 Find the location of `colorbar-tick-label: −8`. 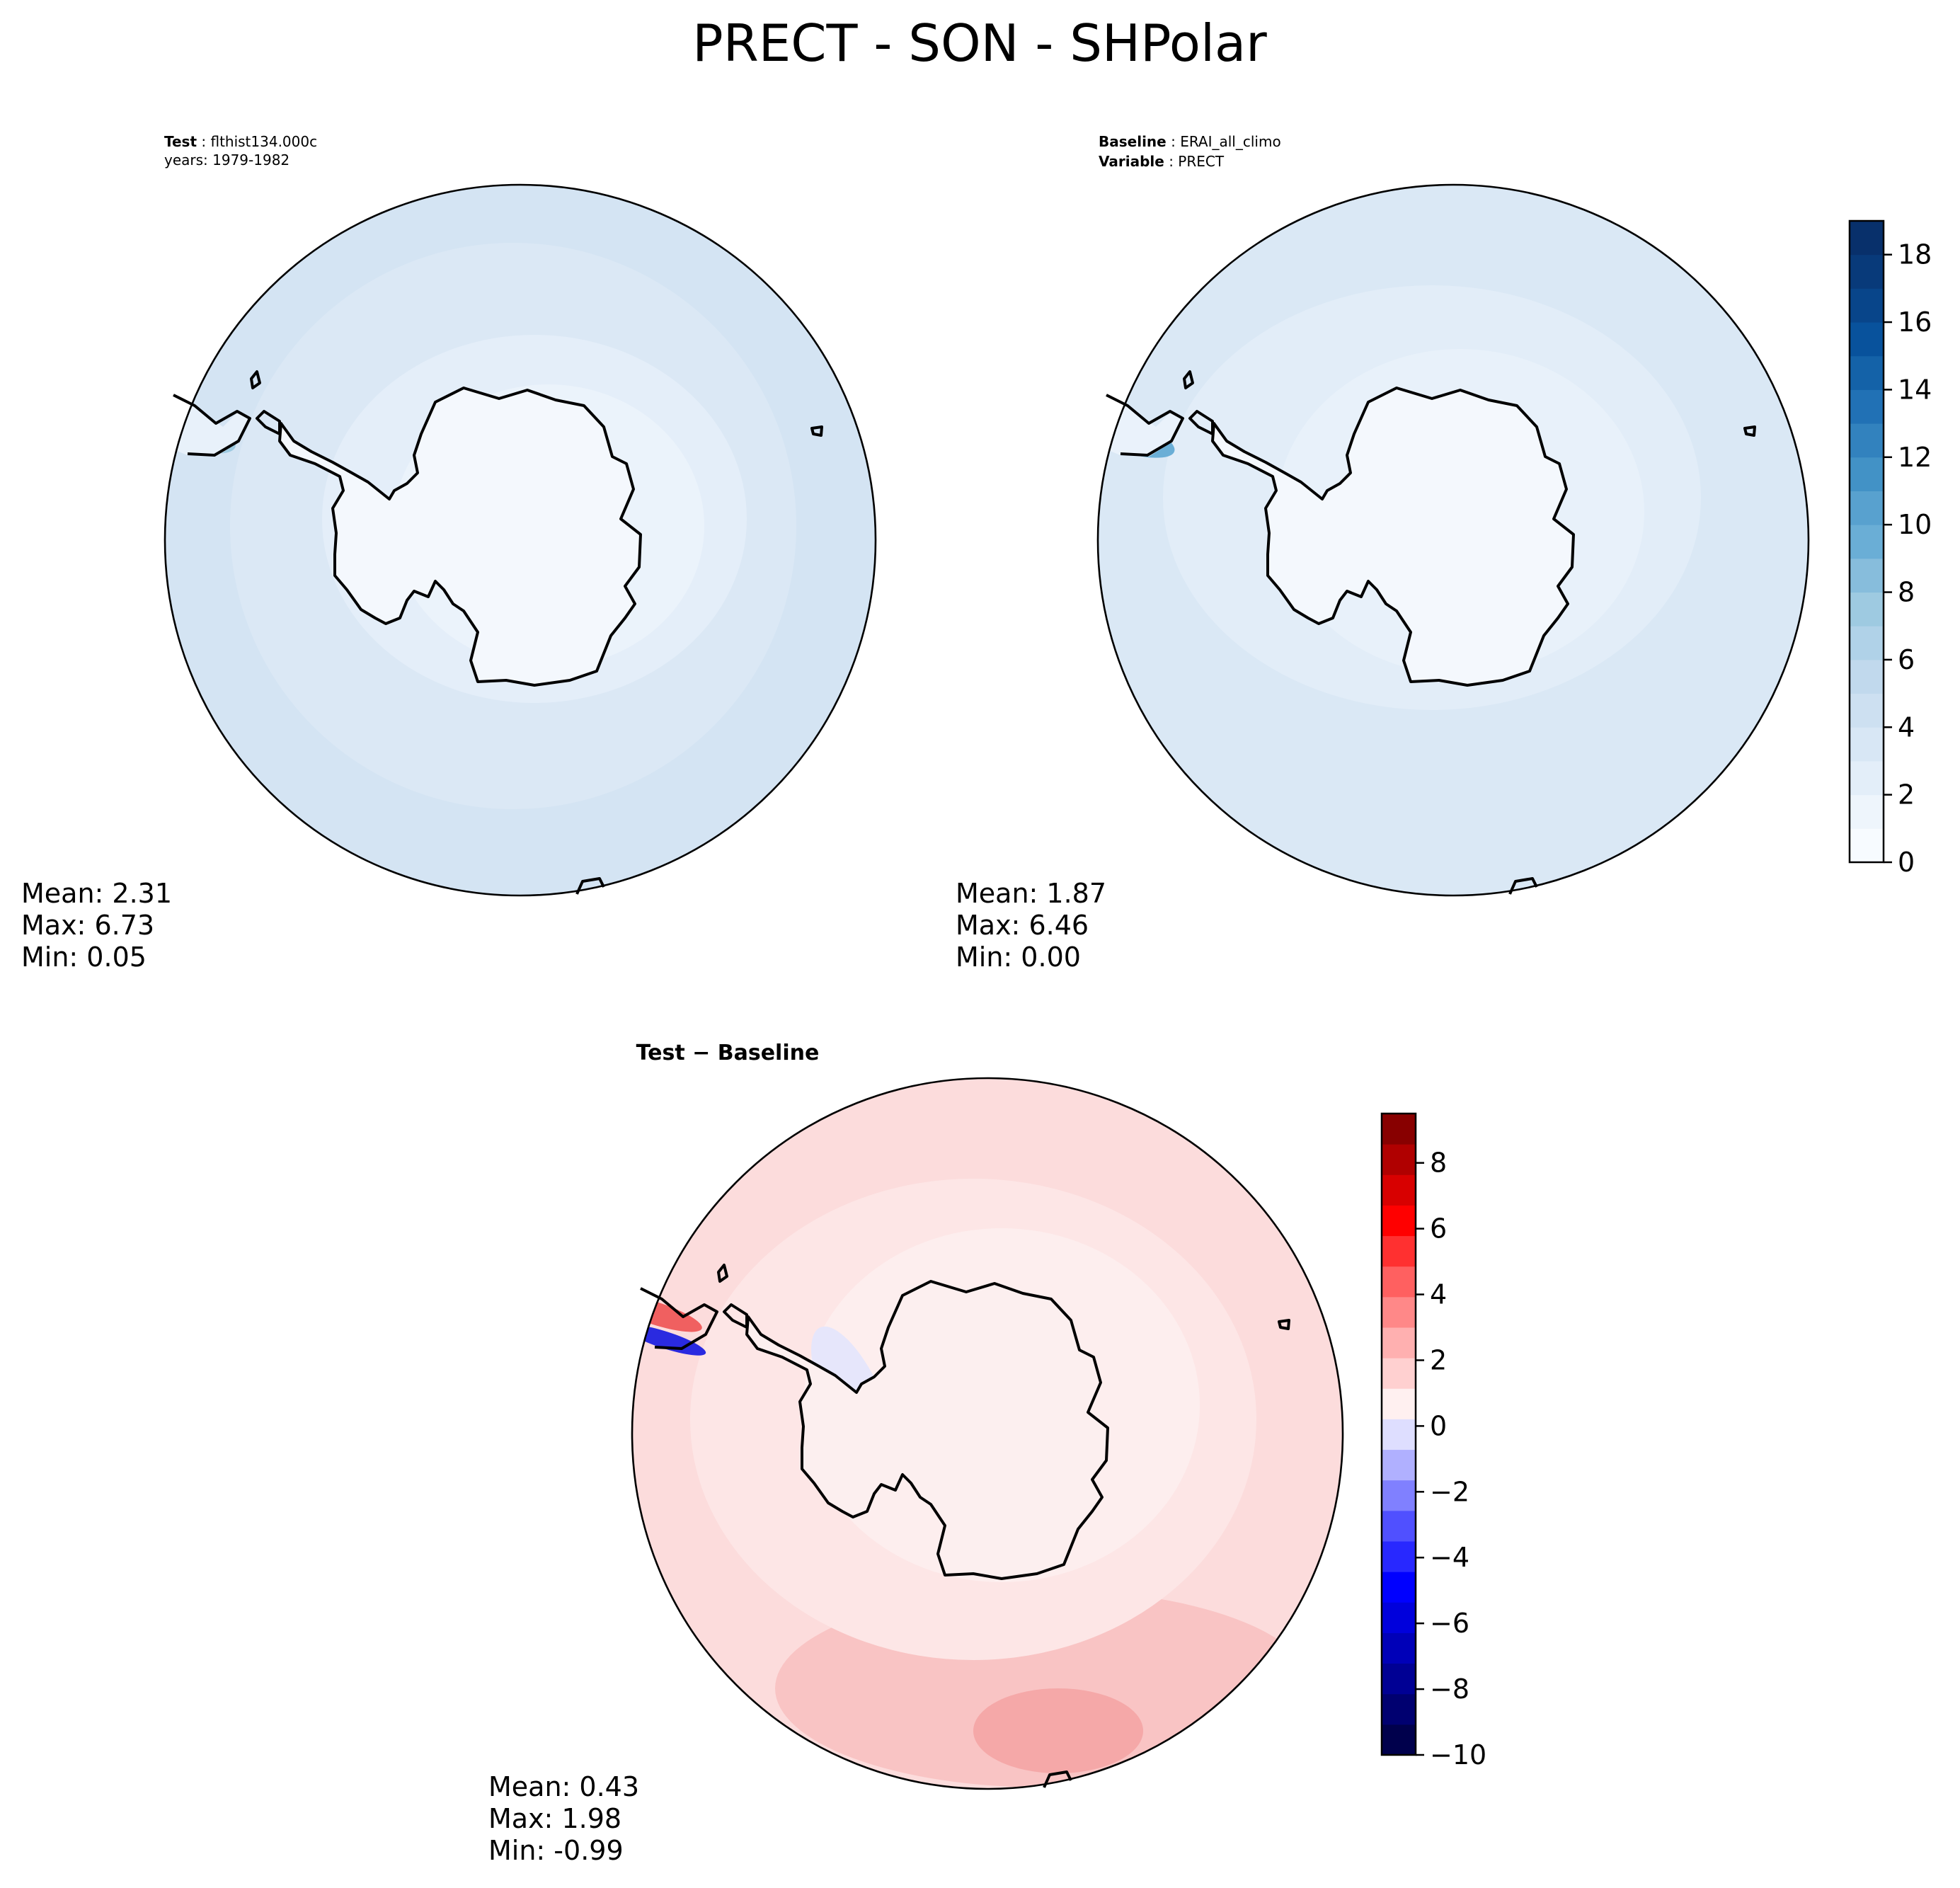

colorbar-tick-label: −8 is located at coordinates (1449, 1690).